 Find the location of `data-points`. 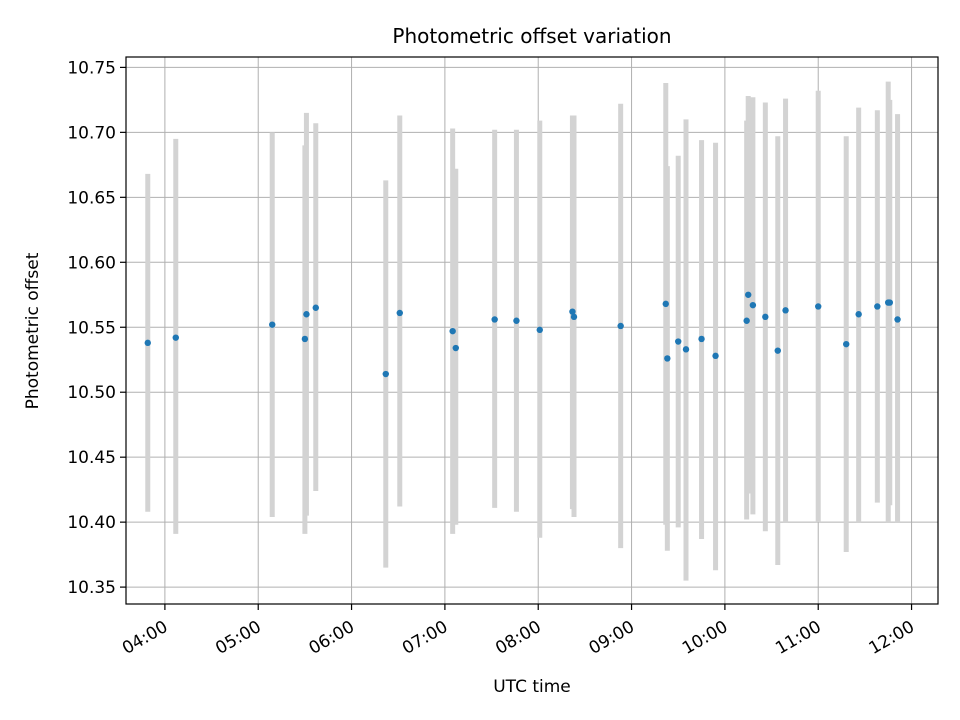

data-points is located at coordinates (522, 334).